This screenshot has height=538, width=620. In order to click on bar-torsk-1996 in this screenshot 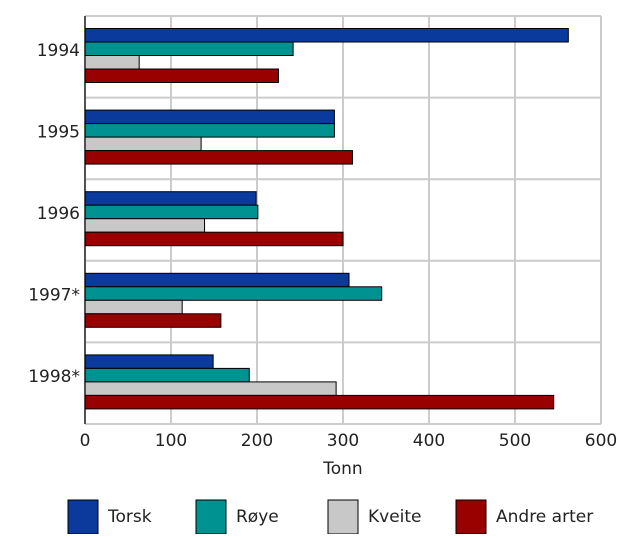, I will do `click(170, 198)`.